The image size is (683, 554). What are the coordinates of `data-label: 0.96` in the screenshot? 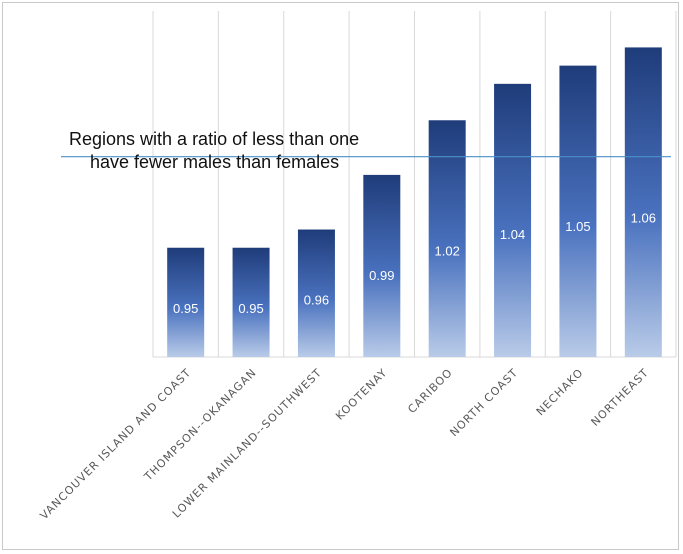 It's located at (316, 300).